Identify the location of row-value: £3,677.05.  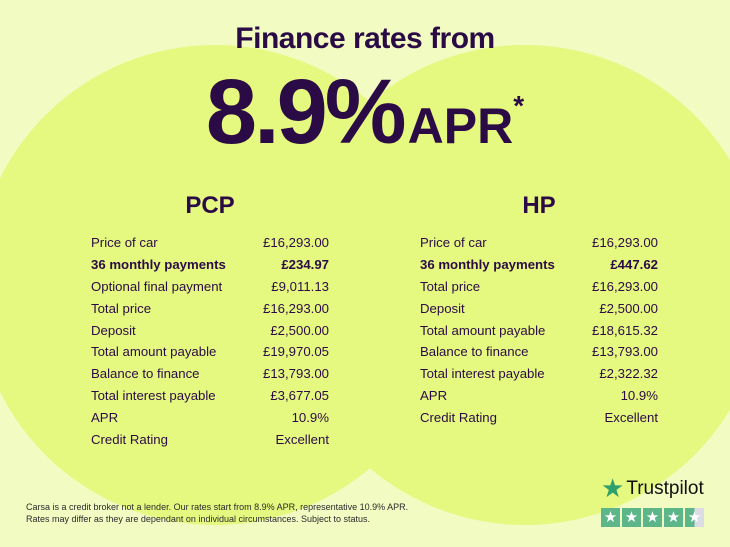
(299, 396).